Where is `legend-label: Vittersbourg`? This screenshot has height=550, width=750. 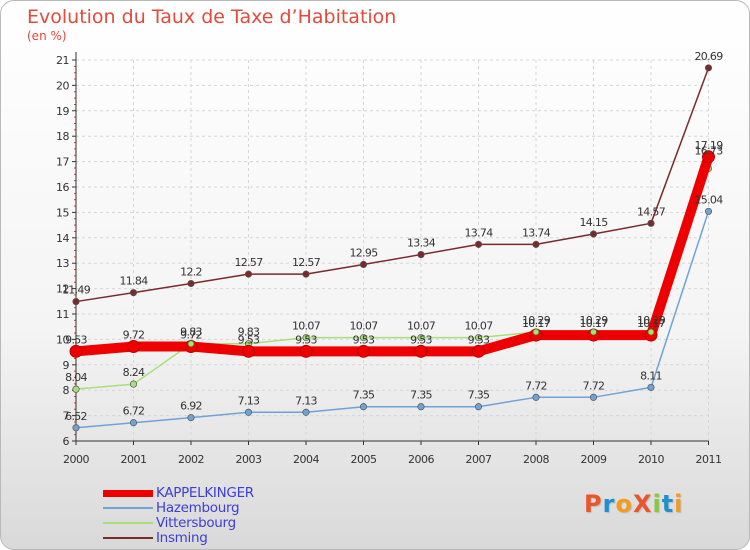 legend-label: Vittersbourg is located at coordinates (196, 523).